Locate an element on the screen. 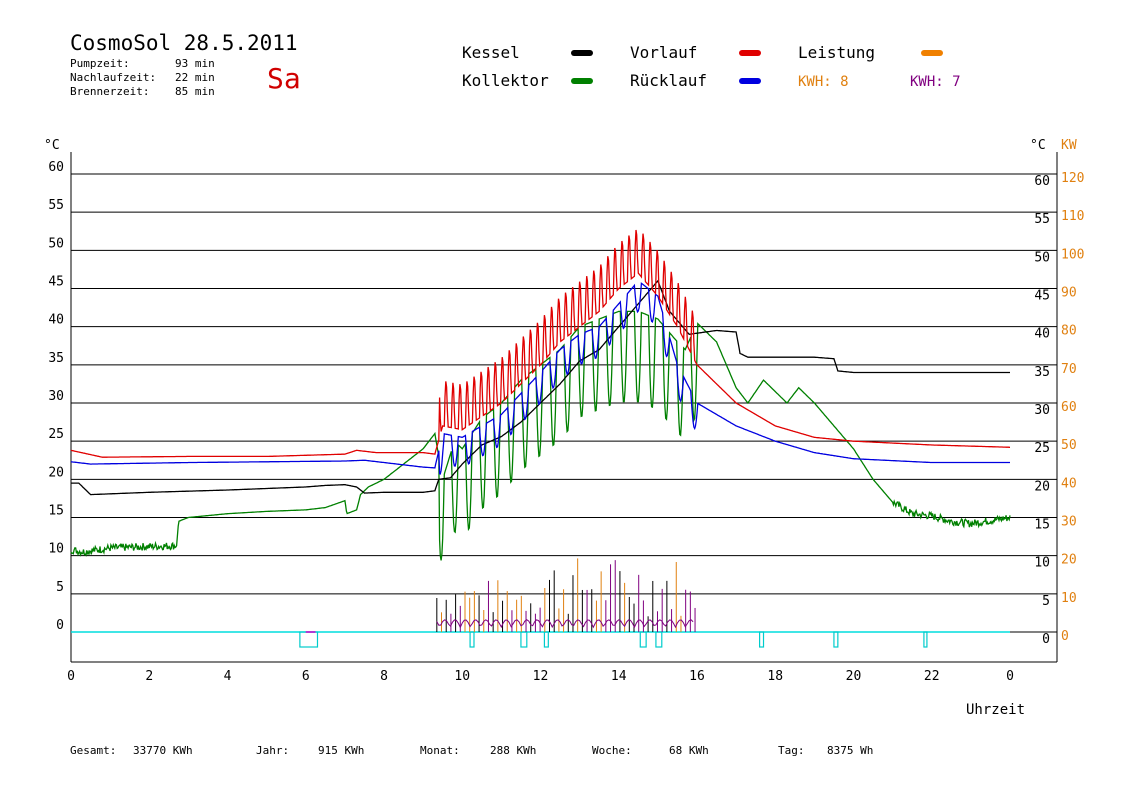  y-tick-label: 30 is located at coordinates (56, 396).